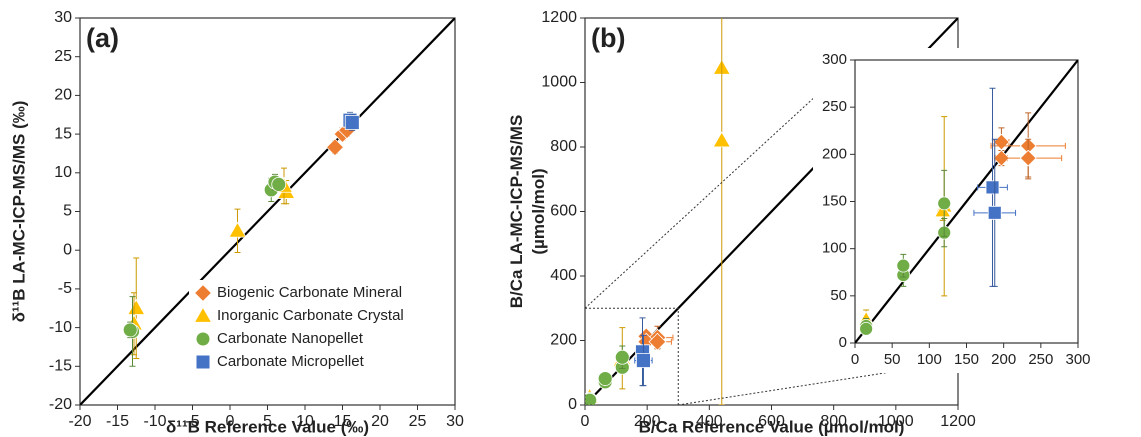 The image size is (1141, 437). I want to click on plot-frame, so click(966, 201).